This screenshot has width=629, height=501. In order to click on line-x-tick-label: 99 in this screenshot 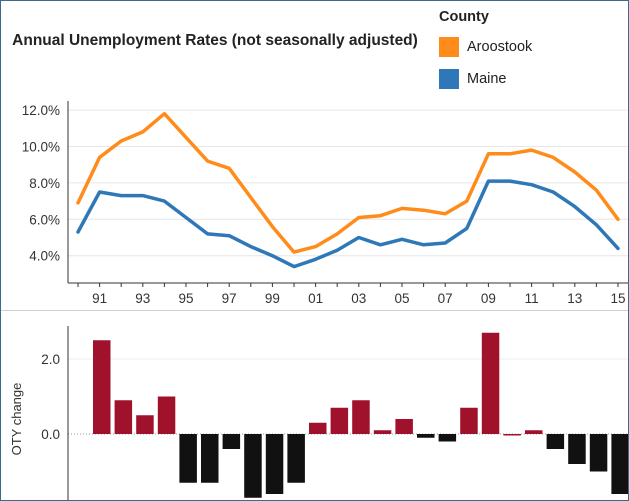, I will do `click(272, 298)`.